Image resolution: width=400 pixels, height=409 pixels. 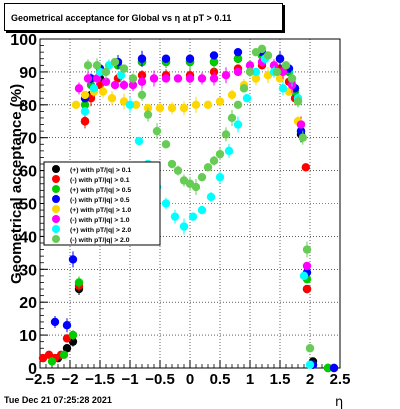 I want to click on x-tick-label: 0, so click(x=190, y=379).